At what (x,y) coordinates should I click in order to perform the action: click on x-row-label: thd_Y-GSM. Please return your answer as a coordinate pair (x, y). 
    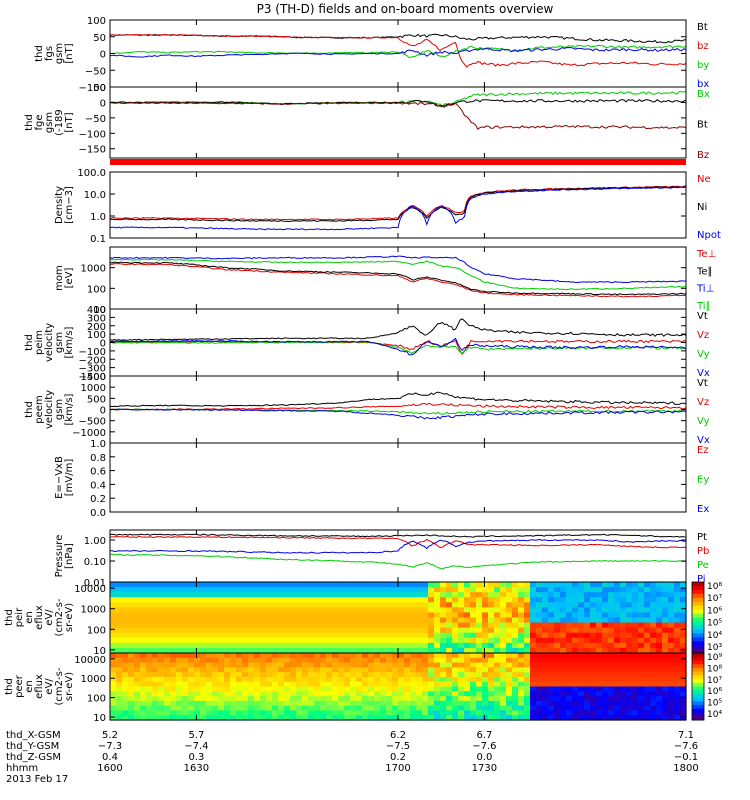
    Looking at the image, I should click on (32, 746).